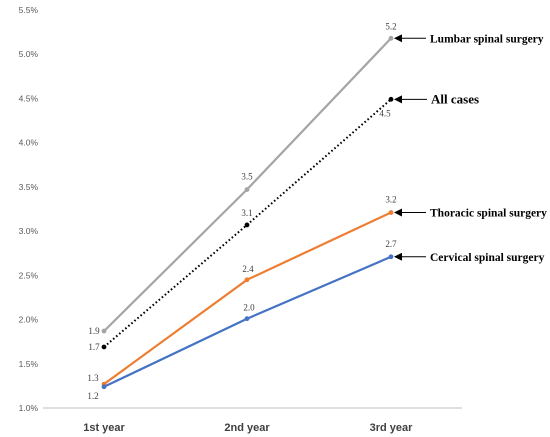 Image resolution: width=550 pixels, height=437 pixels. Describe the element at coordinates (391, 244) in the screenshot. I see `data-label: 2.7` at that location.